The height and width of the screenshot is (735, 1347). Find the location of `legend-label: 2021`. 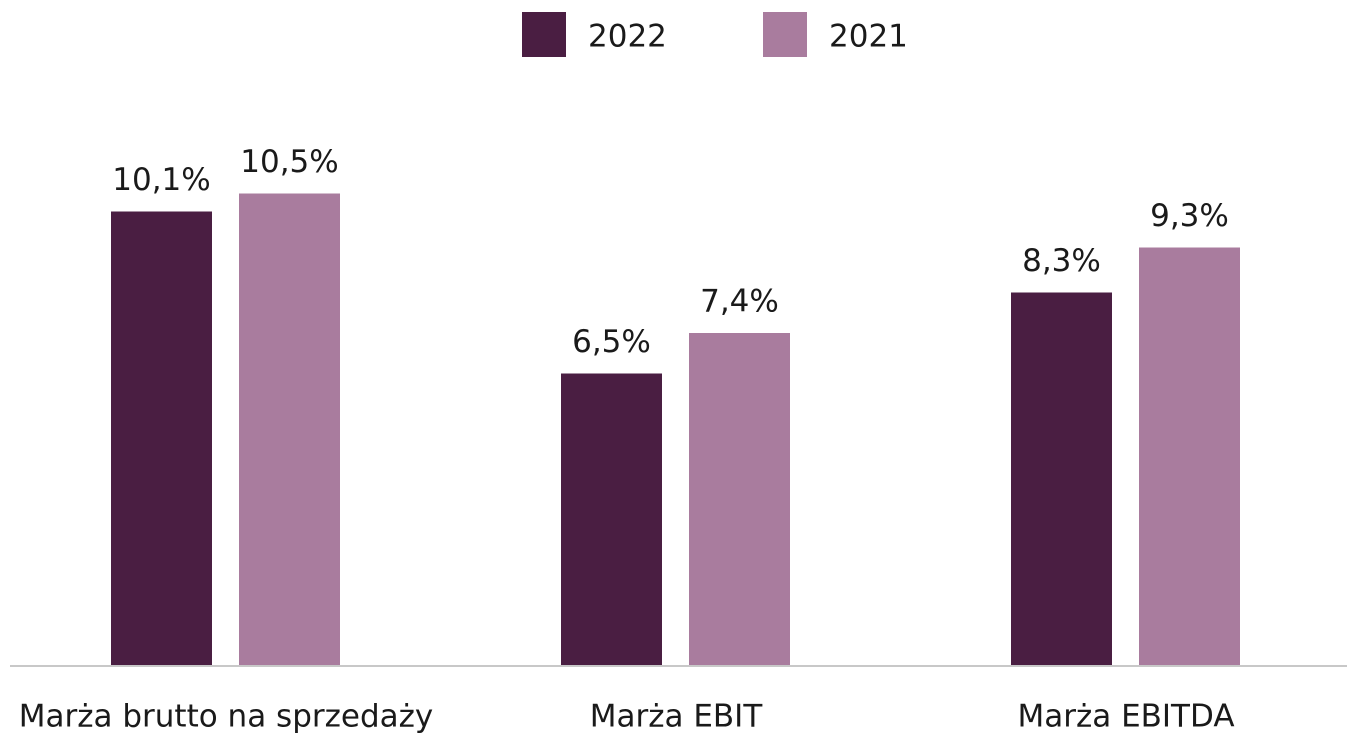

legend-label: 2021 is located at coordinates (868, 37).